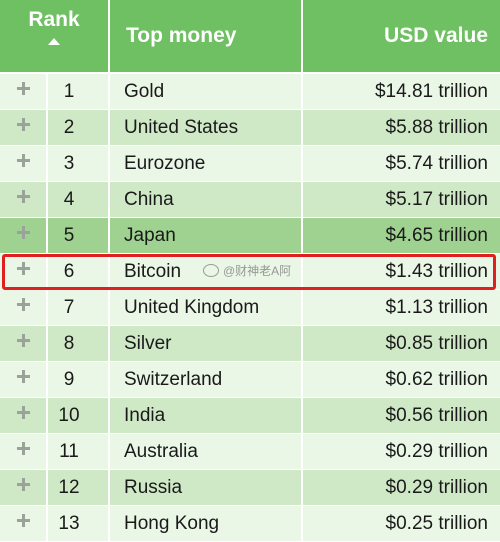 The width and height of the screenshot is (500, 542). What do you see at coordinates (79, 236) in the screenshot?
I see `rank-cell: 5` at bounding box center [79, 236].